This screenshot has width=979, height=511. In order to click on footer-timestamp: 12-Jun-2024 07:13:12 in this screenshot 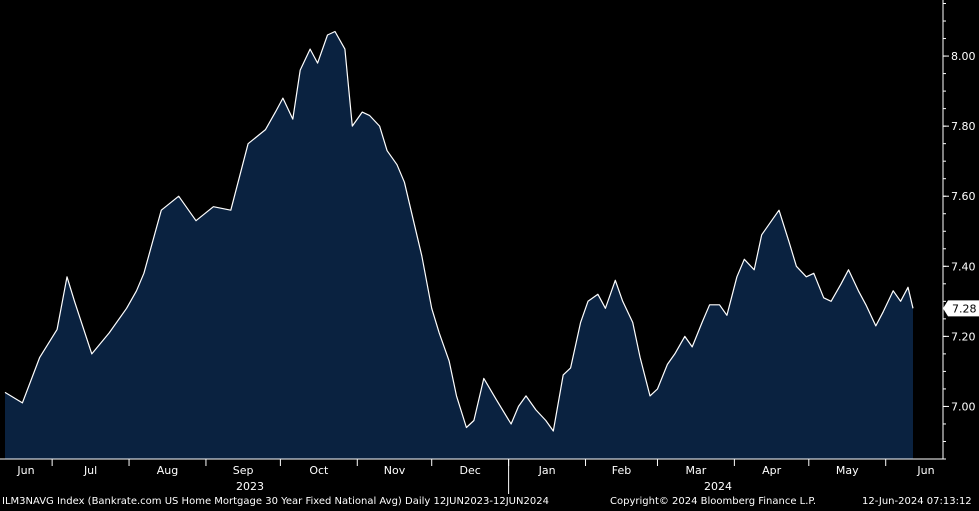, I will do `click(917, 501)`.